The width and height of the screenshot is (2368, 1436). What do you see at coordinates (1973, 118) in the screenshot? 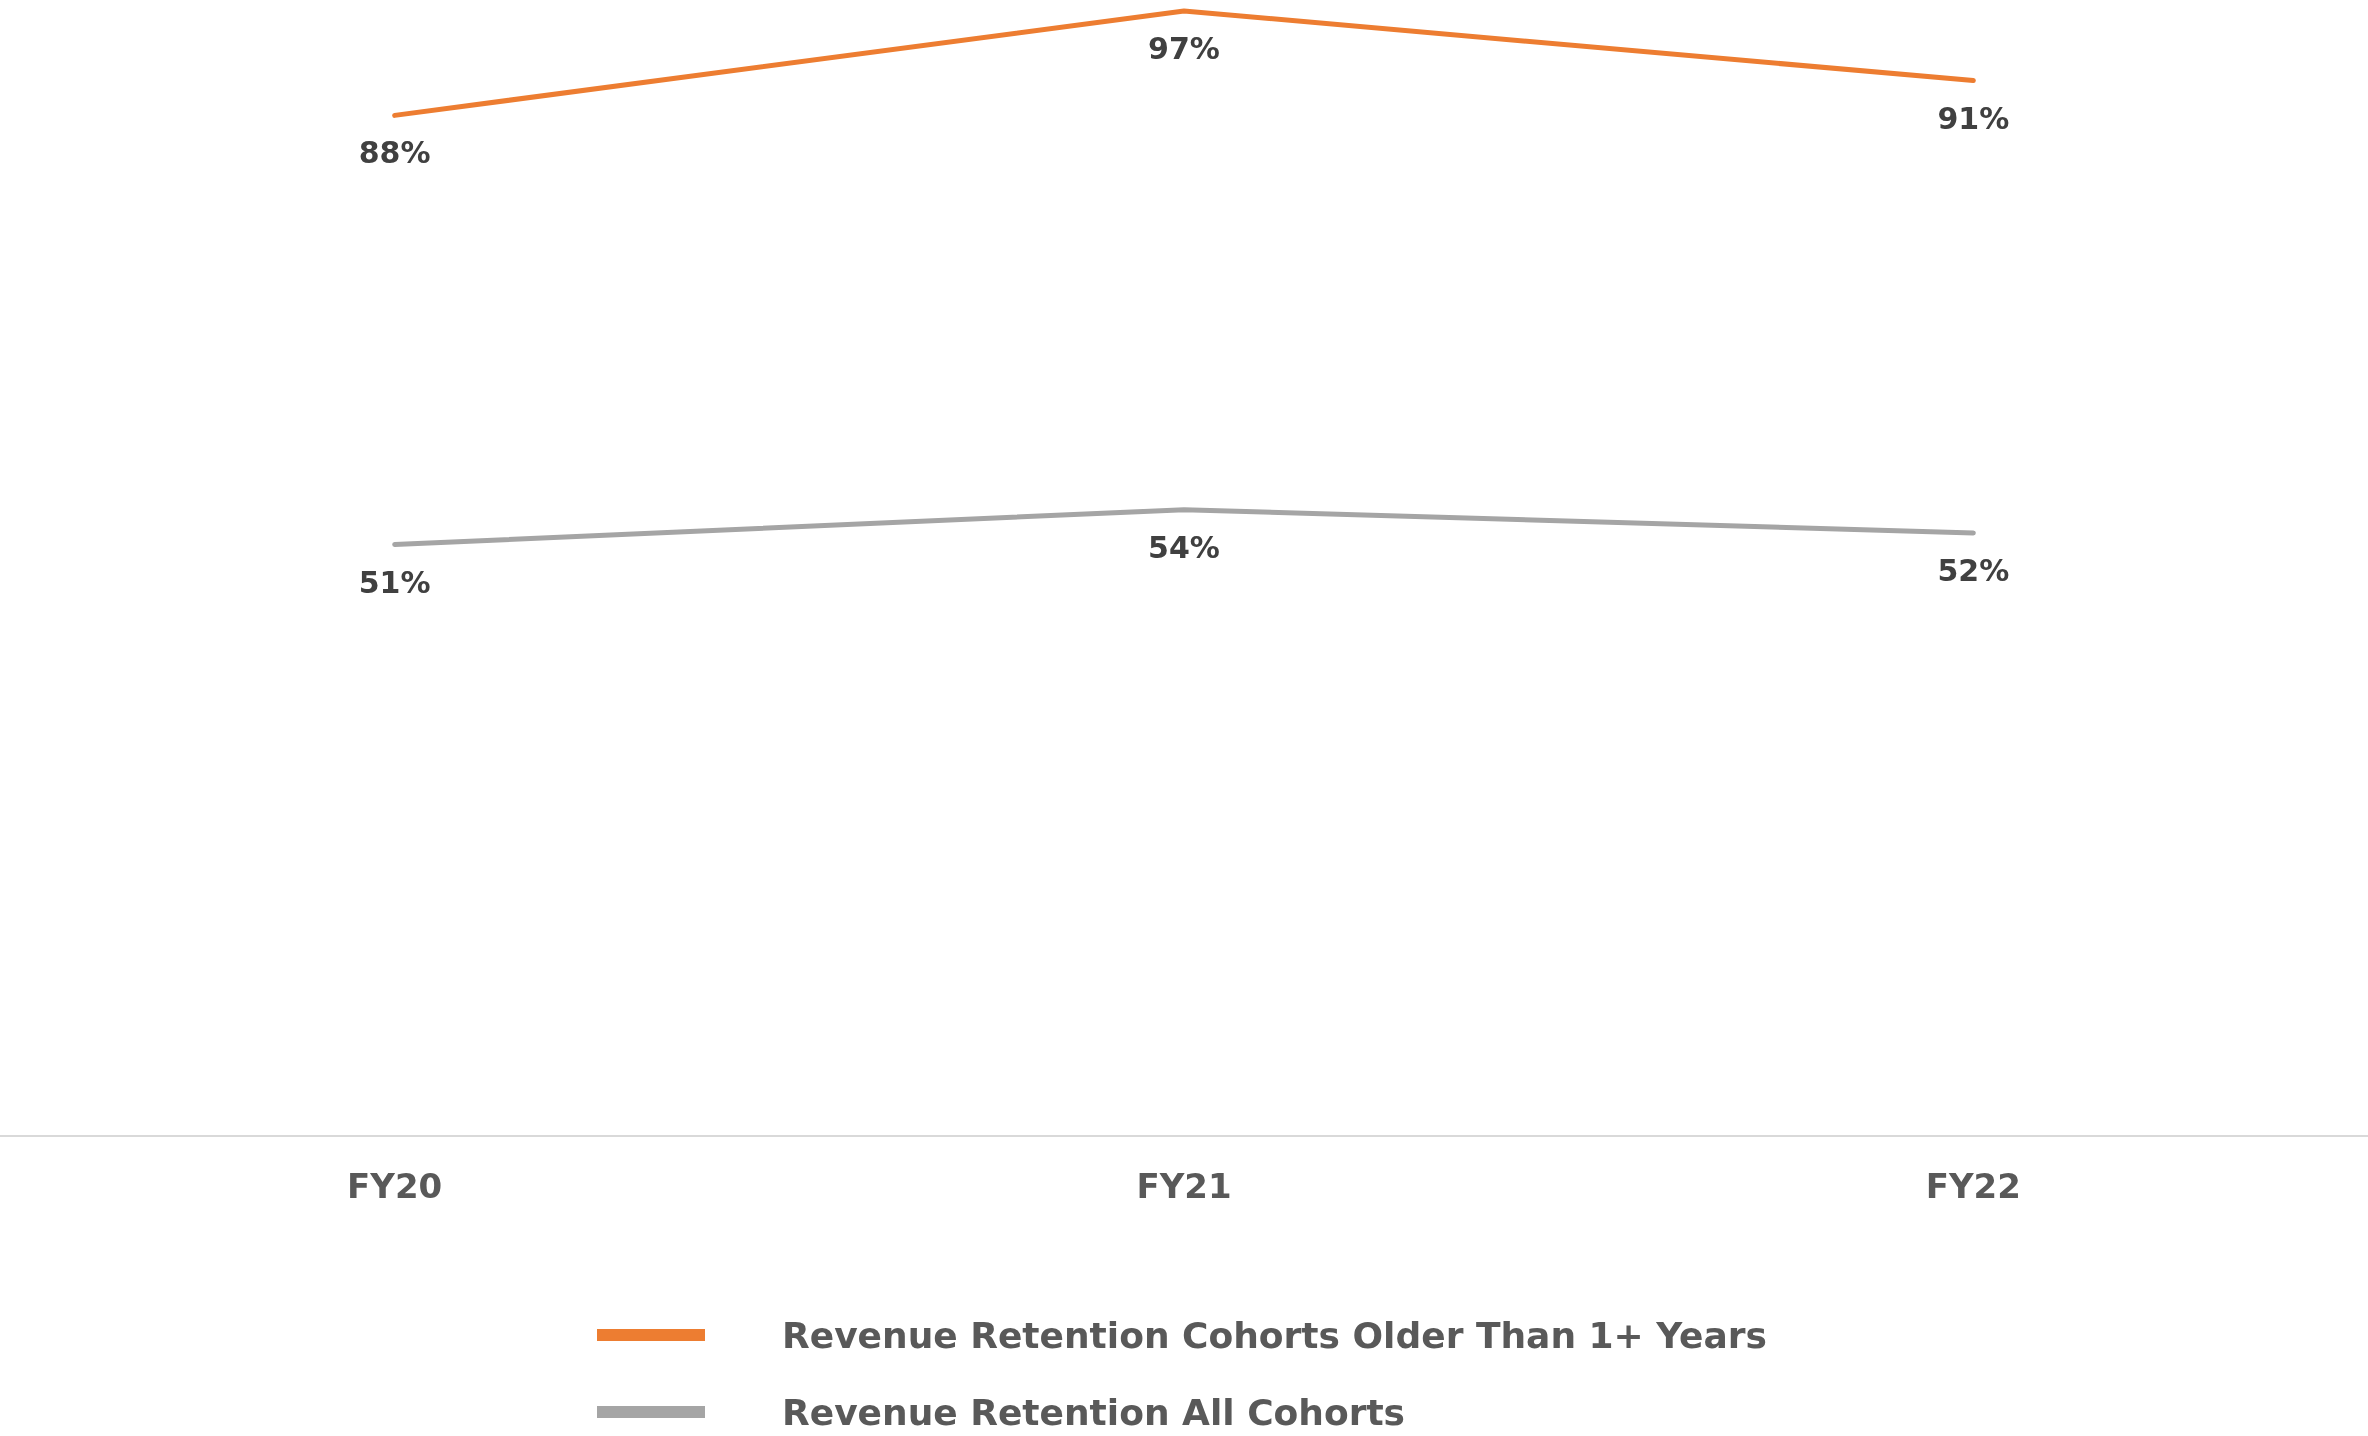
I see `data-label: 91%` at bounding box center [1973, 118].